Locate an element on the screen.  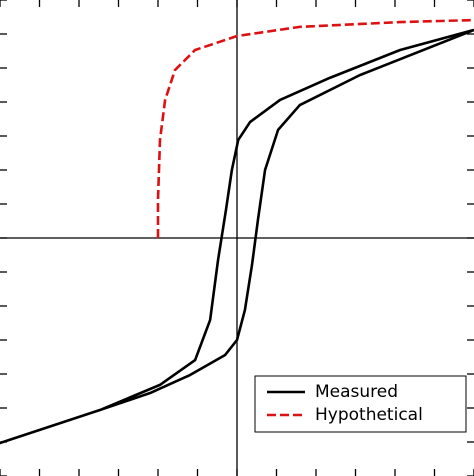
legend-label: Hypothetical is located at coordinates (369, 415).